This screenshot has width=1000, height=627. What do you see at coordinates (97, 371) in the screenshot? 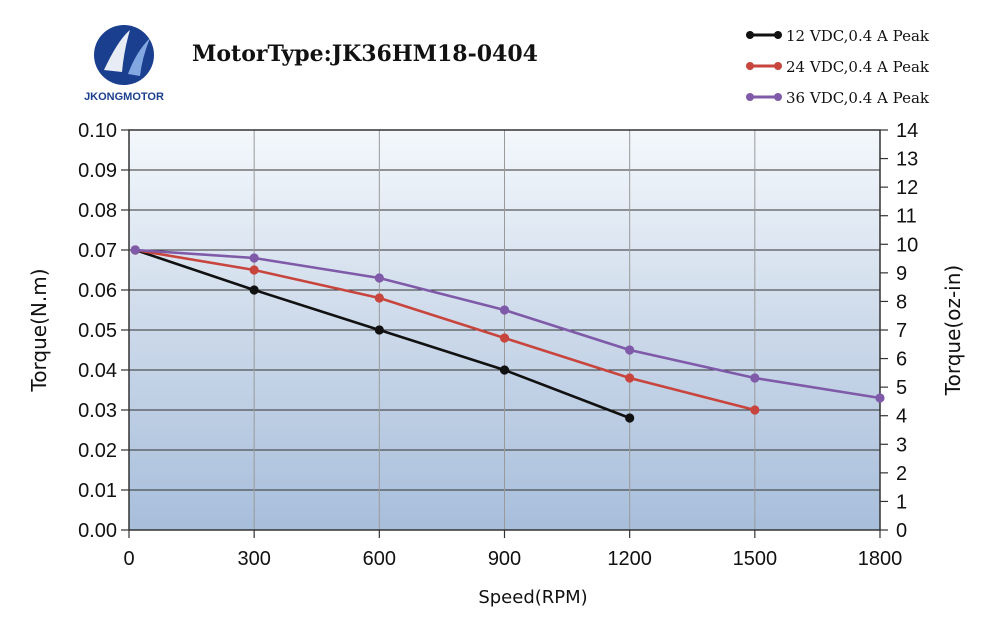
I see `y-tick-label: 0.04` at bounding box center [97, 371].